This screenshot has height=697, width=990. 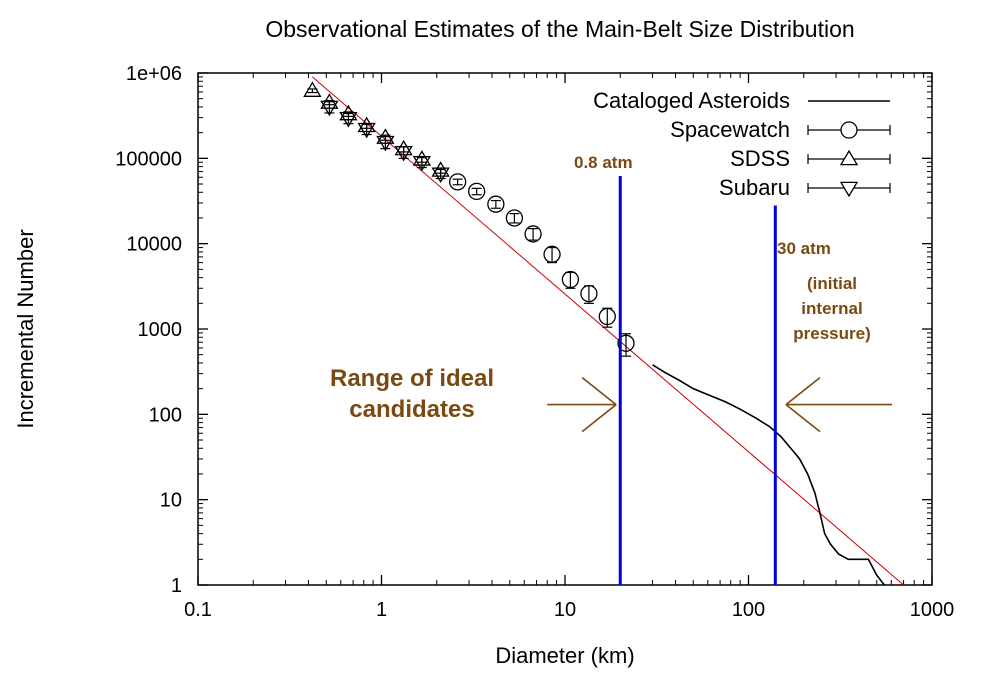 What do you see at coordinates (312, 89) in the screenshot?
I see `sdss-point` at bounding box center [312, 89].